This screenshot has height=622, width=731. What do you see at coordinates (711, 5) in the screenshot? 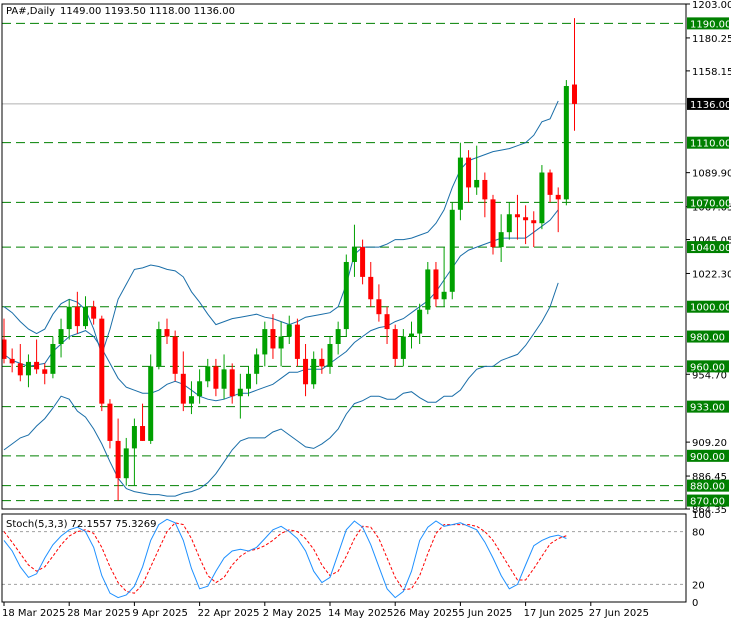
I see `price-tick-label: 1203.00` at bounding box center [711, 5].